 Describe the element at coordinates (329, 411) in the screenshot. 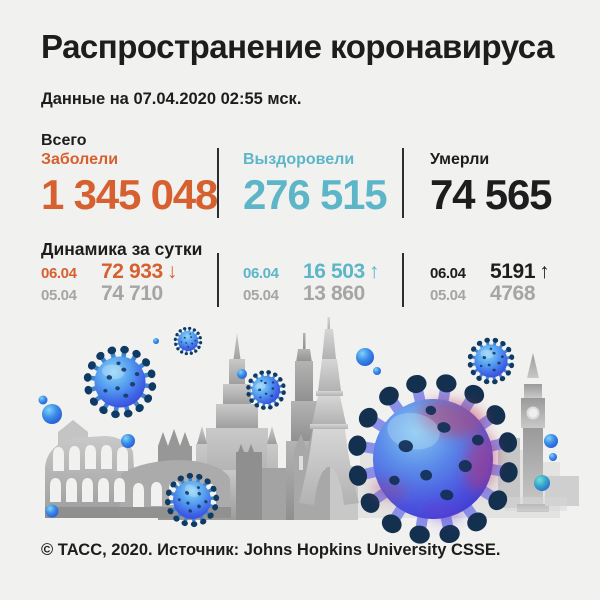

I see `eiffel-tower-silhouette` at that location.